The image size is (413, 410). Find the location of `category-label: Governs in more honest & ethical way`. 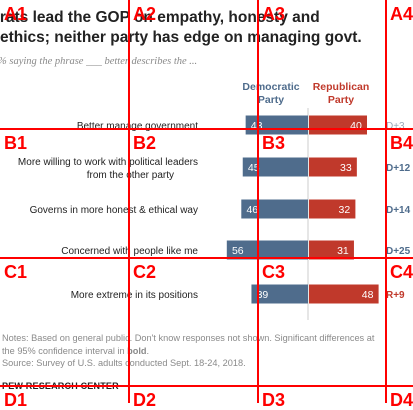

category-label: Governs in more honest & ethical way is located at coordinates (114, 210).